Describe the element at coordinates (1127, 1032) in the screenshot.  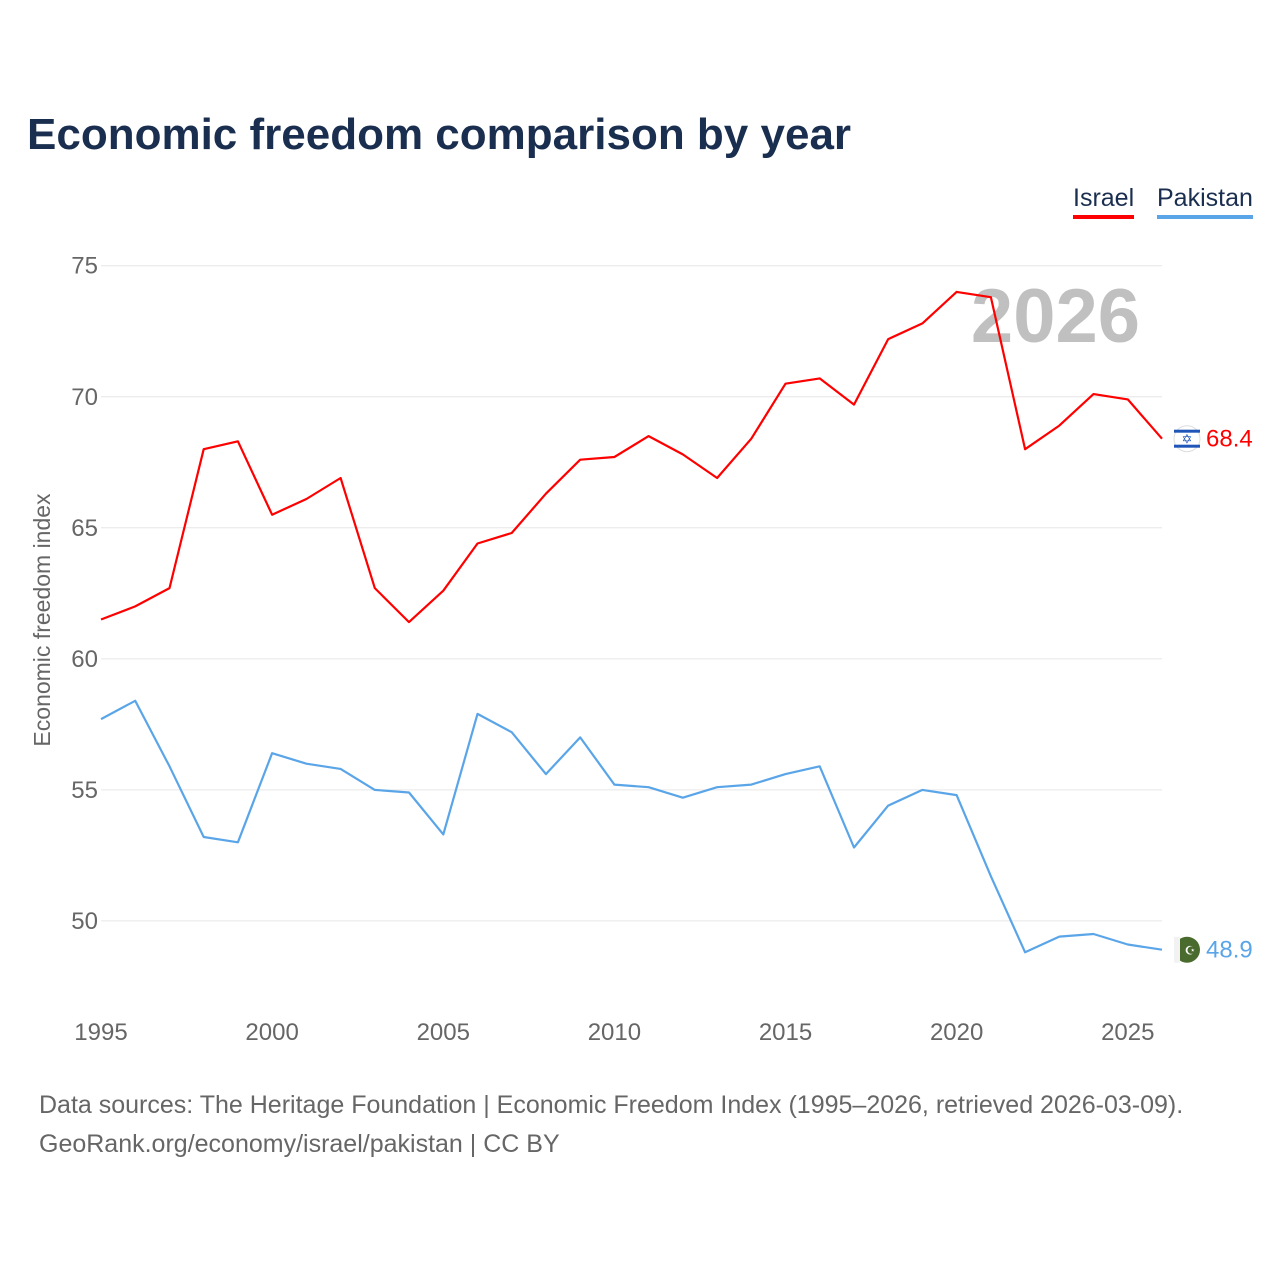
I see `x-tick-label: 2025` at that location.